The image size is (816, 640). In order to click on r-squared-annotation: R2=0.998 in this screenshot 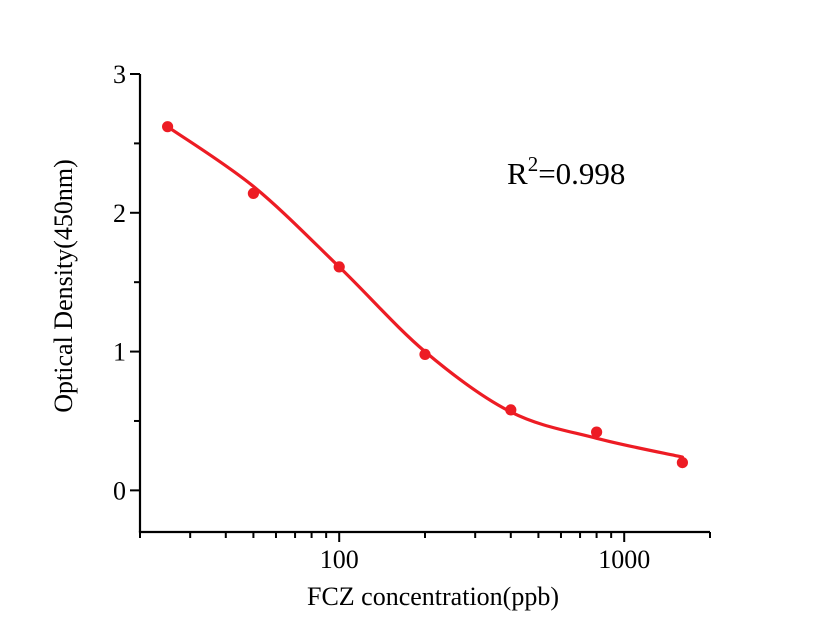, I will do `click(566, 172)`.